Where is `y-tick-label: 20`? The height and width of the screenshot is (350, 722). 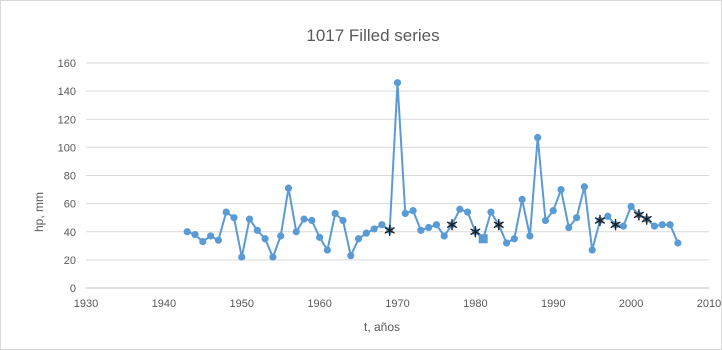
y-tick-label: 20 is located at coordinates (70, 261).